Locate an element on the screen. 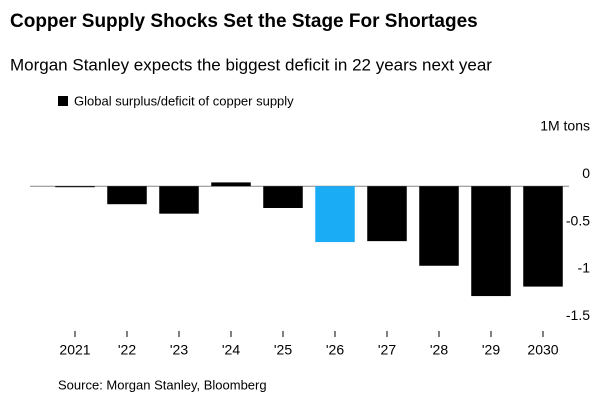  x-tick-label: 2030 is located at coordinates (542, 350).